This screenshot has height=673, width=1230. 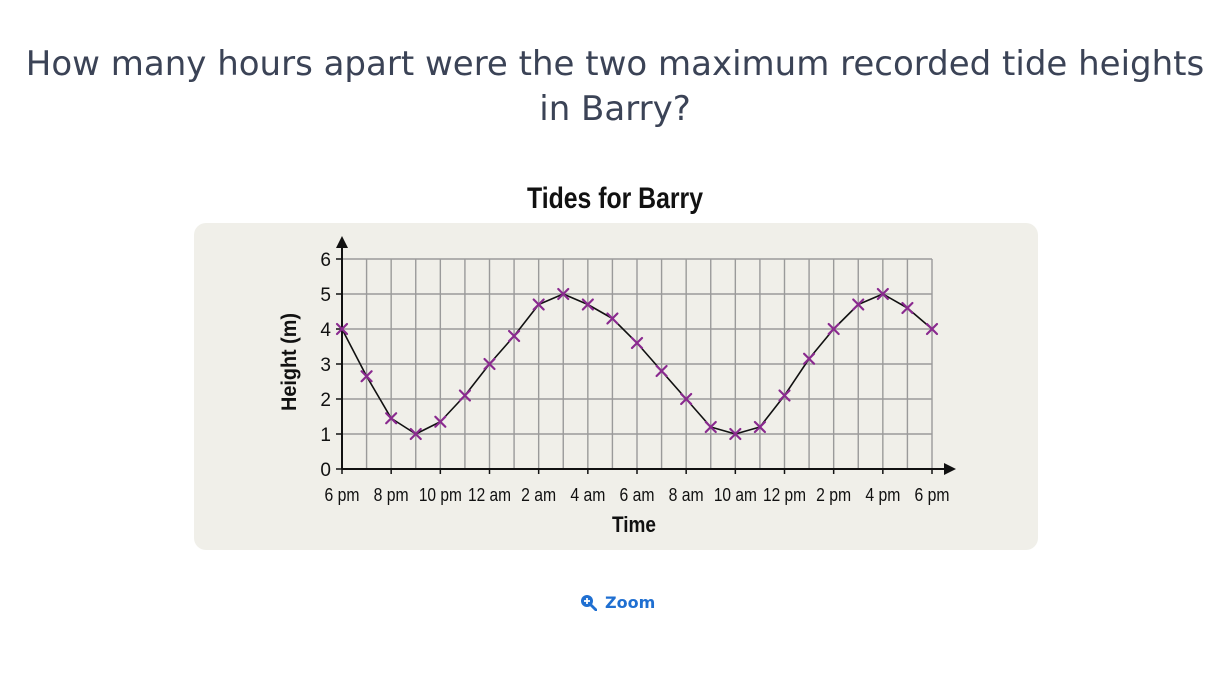 I want to click on x-tick-label: 8 am, so click(x=686, y=495).